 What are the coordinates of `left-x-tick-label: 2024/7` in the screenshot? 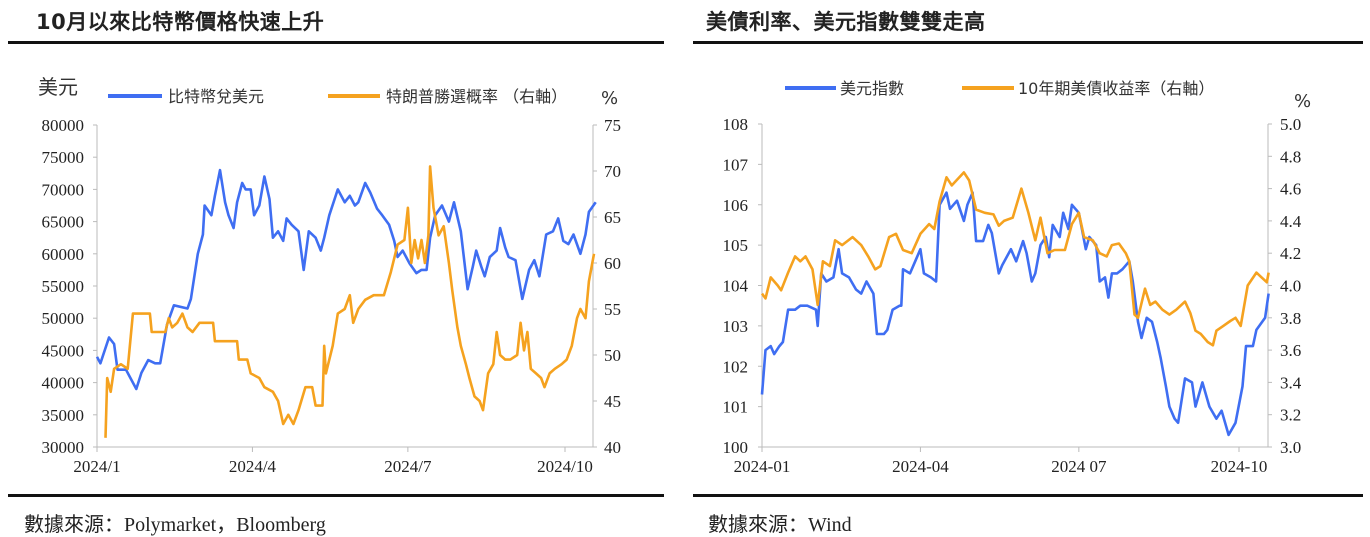 It's located at (408, 466).